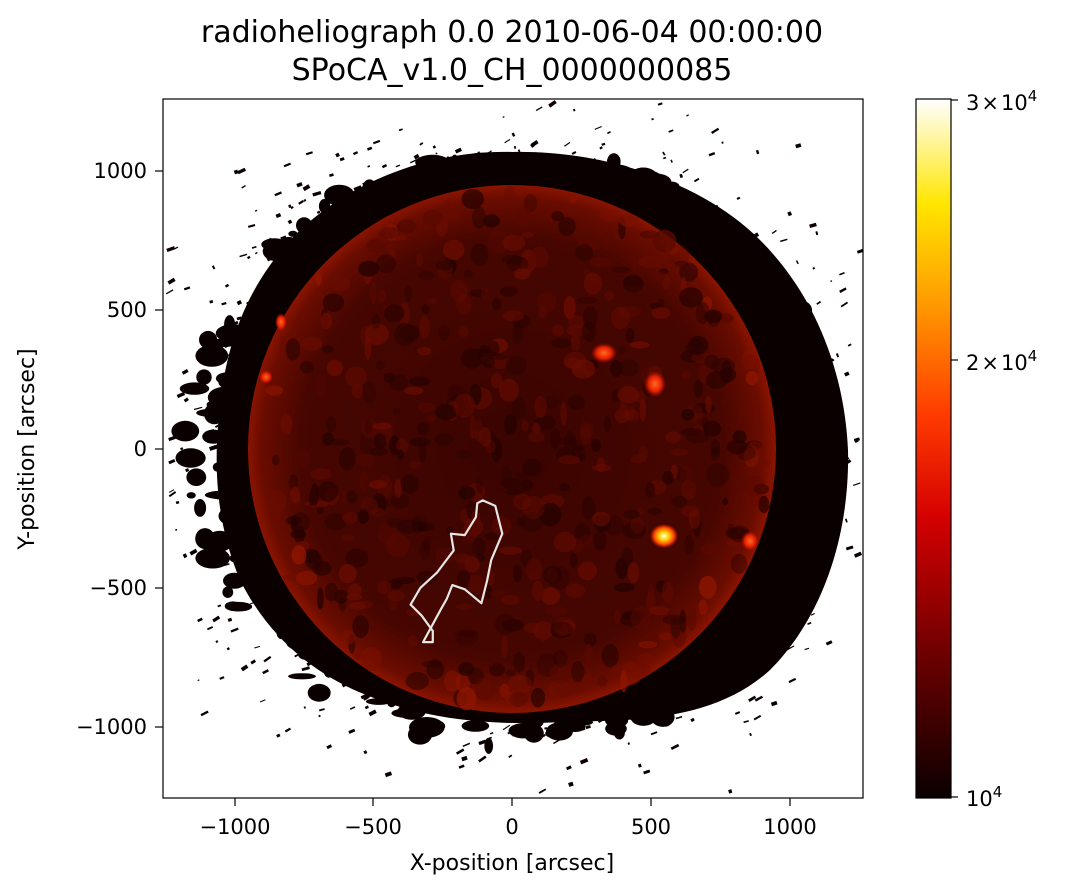  Describe the element at coordinates (373, 827) in the screenshot. I see `x-tick-label: −500` at that location.